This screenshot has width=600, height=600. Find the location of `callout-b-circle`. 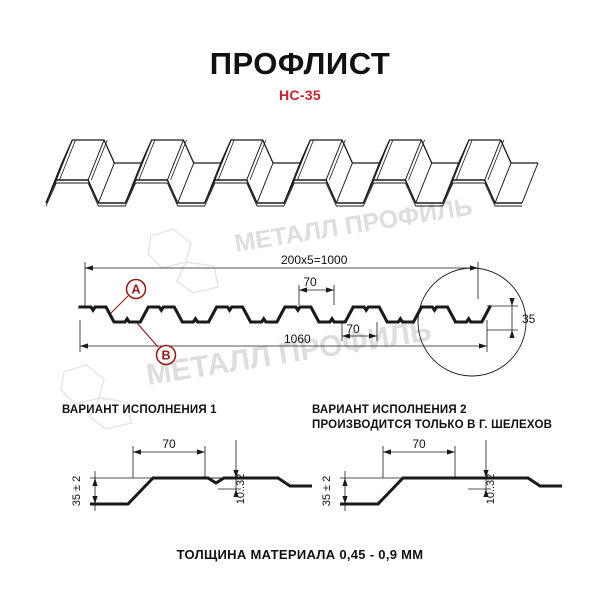

callout-b-circle is located at coordinates (166, 355).